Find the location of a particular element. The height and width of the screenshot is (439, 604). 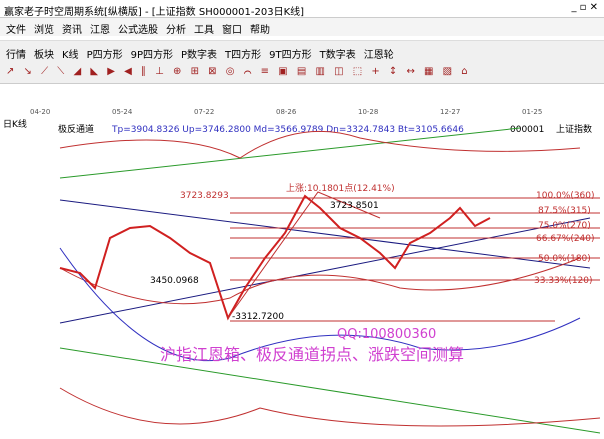

toolbar-button: P数字表 is located at coordinates (199, 55).